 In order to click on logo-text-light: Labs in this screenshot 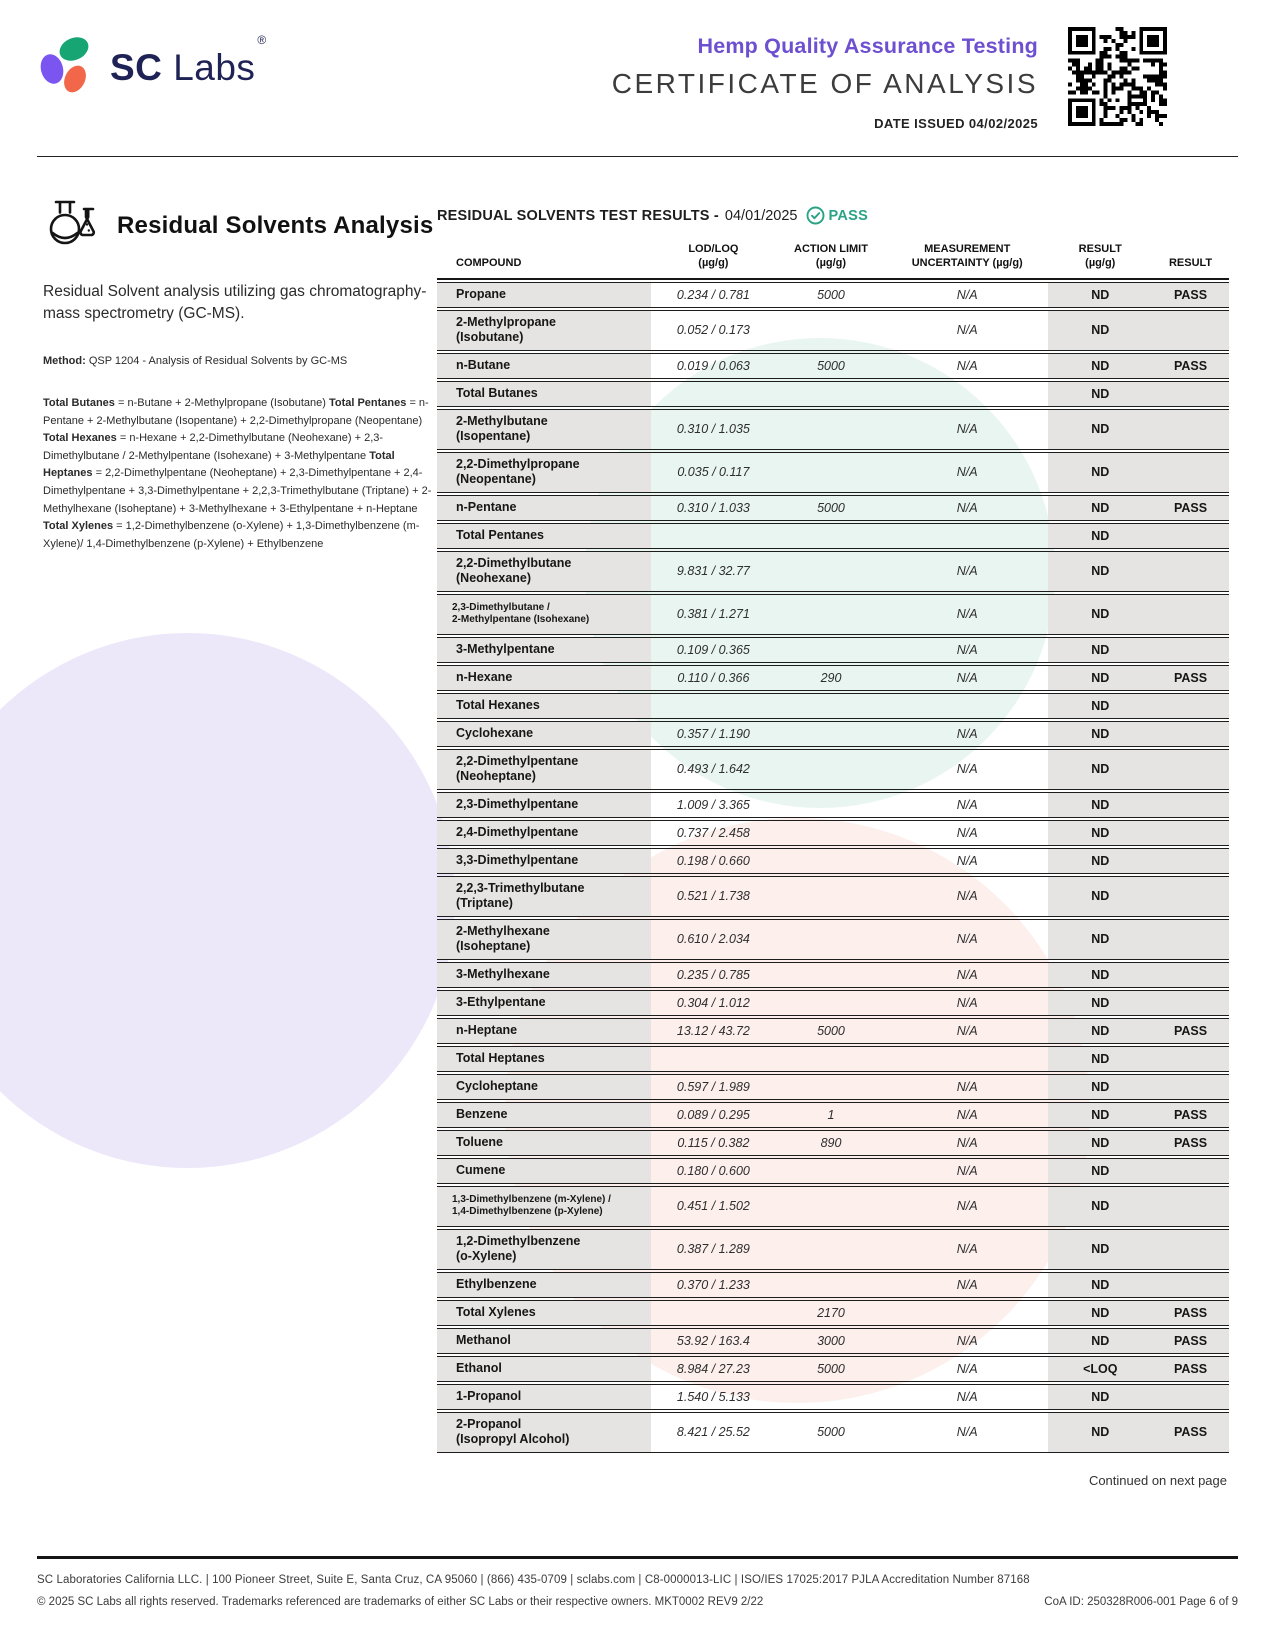, I will do `click(214, 67)`.